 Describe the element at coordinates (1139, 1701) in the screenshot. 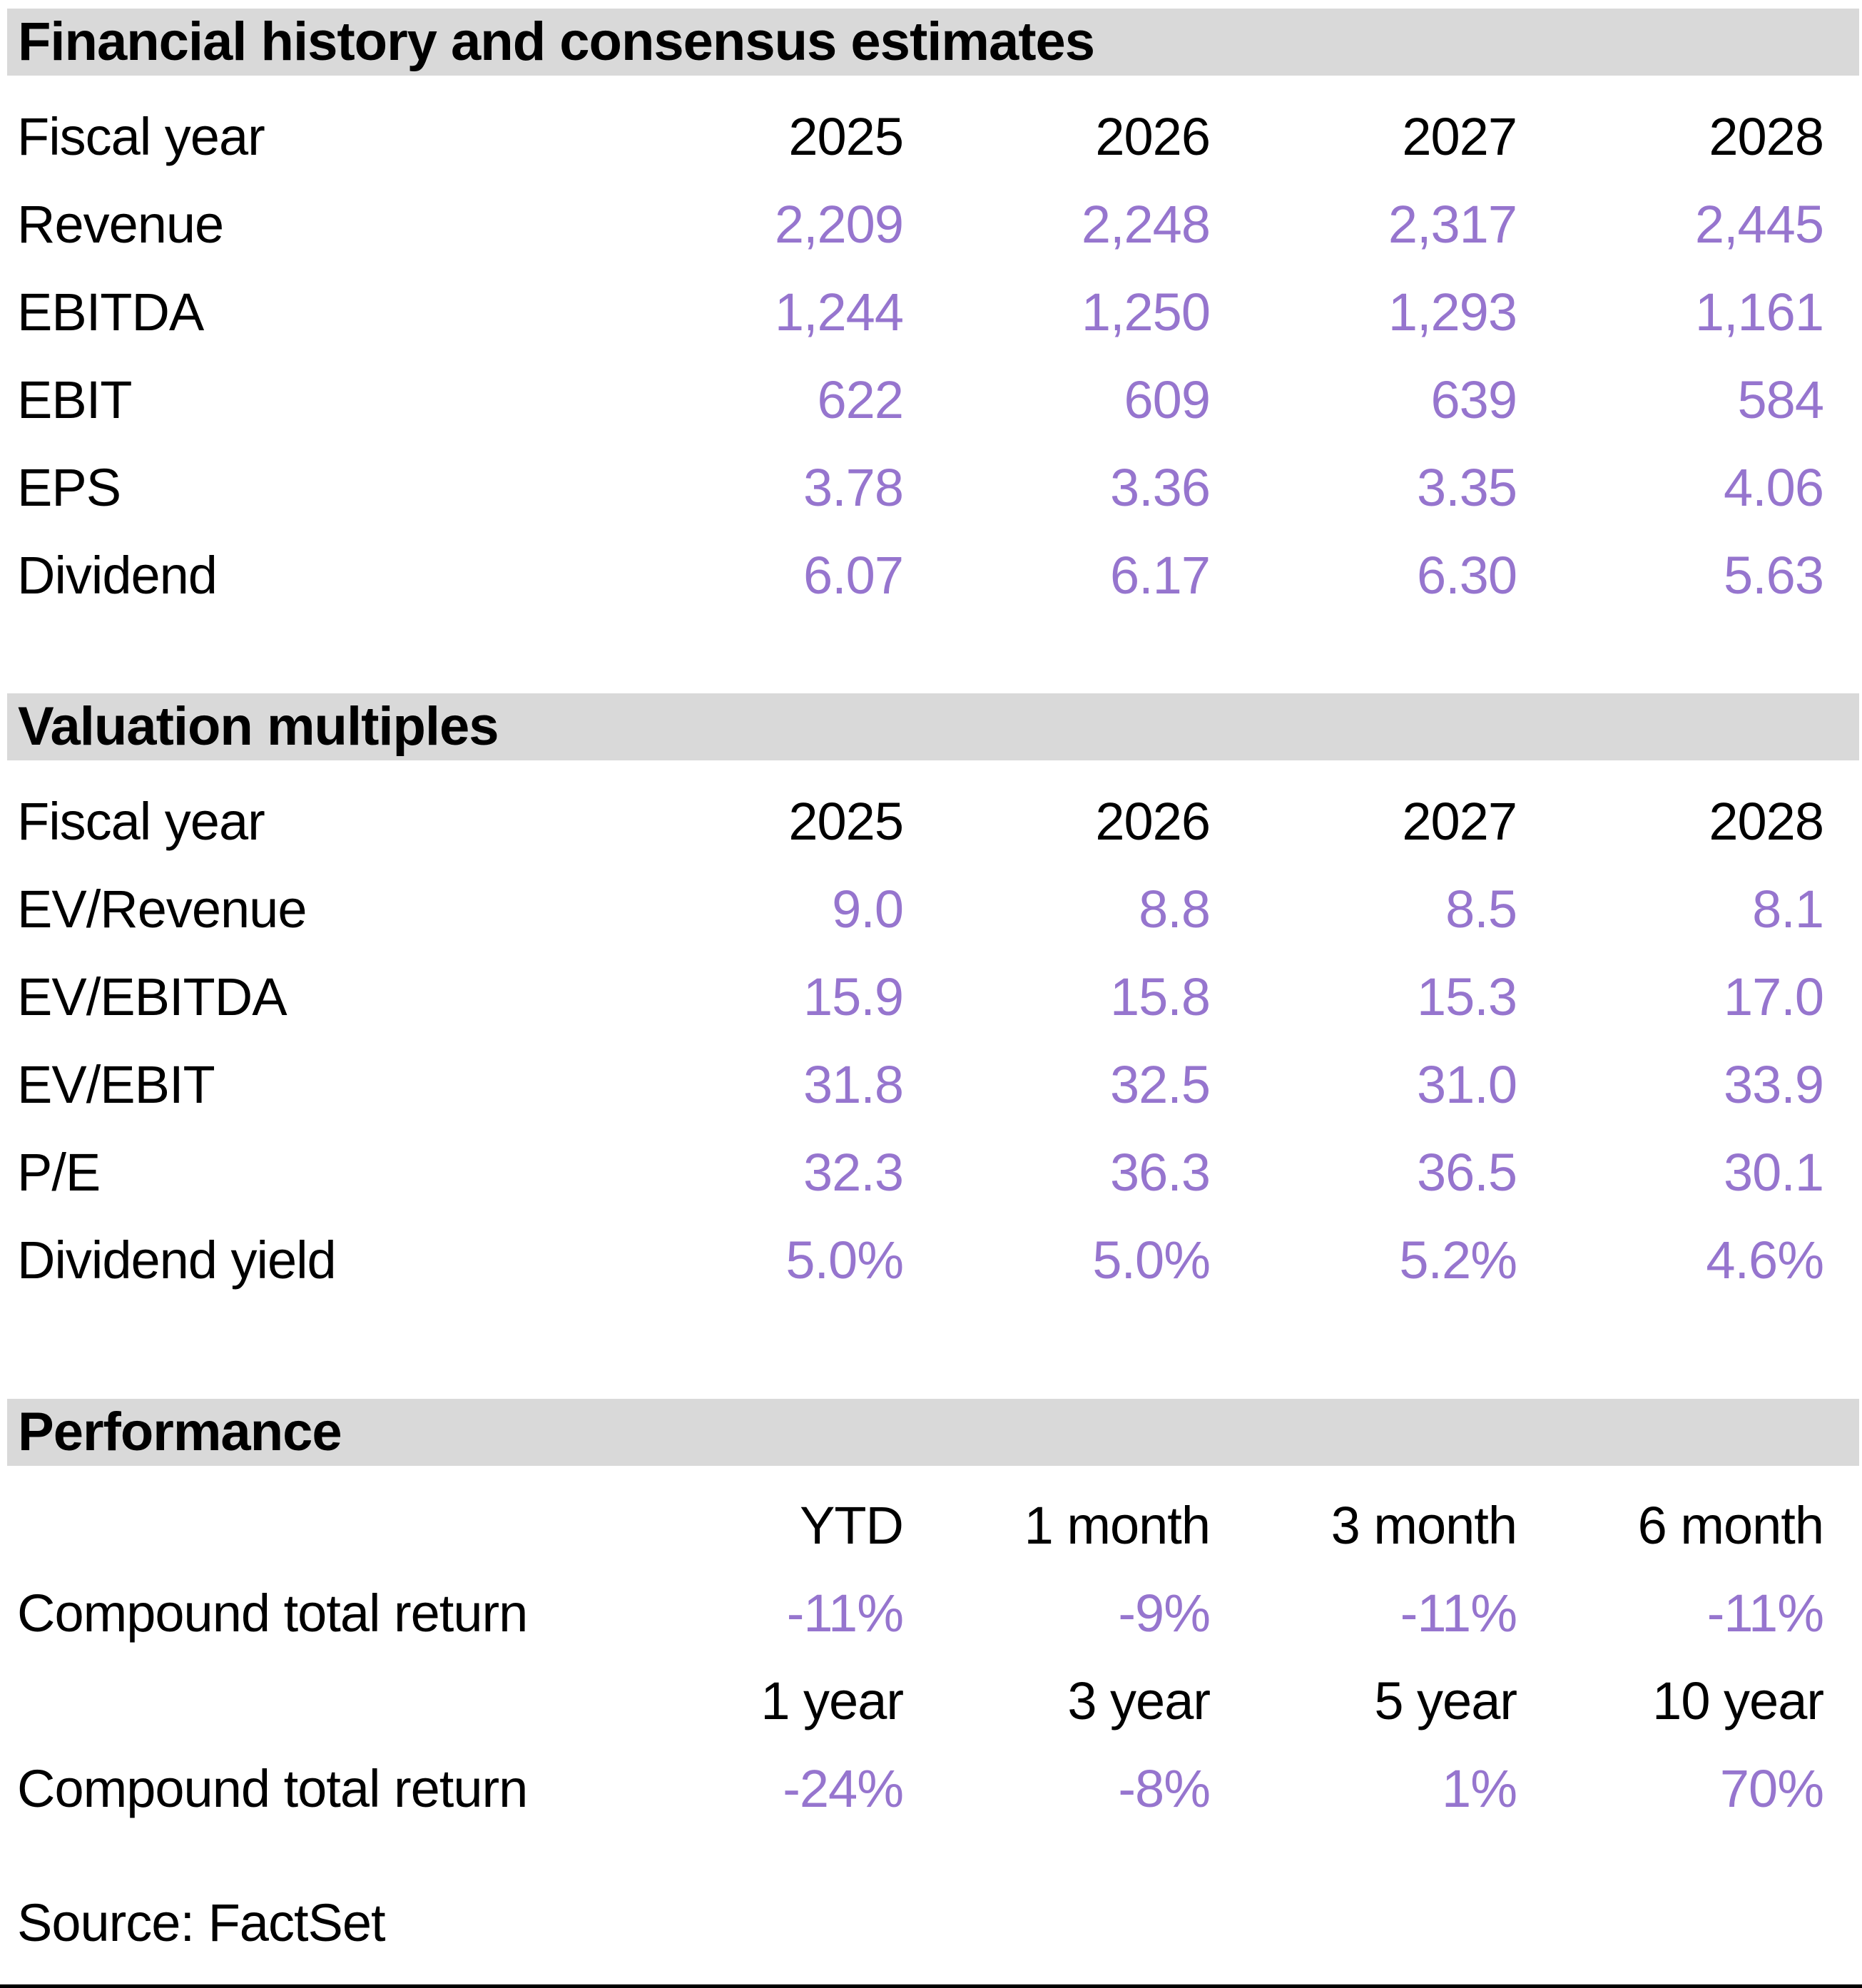

I see `period-header-cell: 3 year` at that location.